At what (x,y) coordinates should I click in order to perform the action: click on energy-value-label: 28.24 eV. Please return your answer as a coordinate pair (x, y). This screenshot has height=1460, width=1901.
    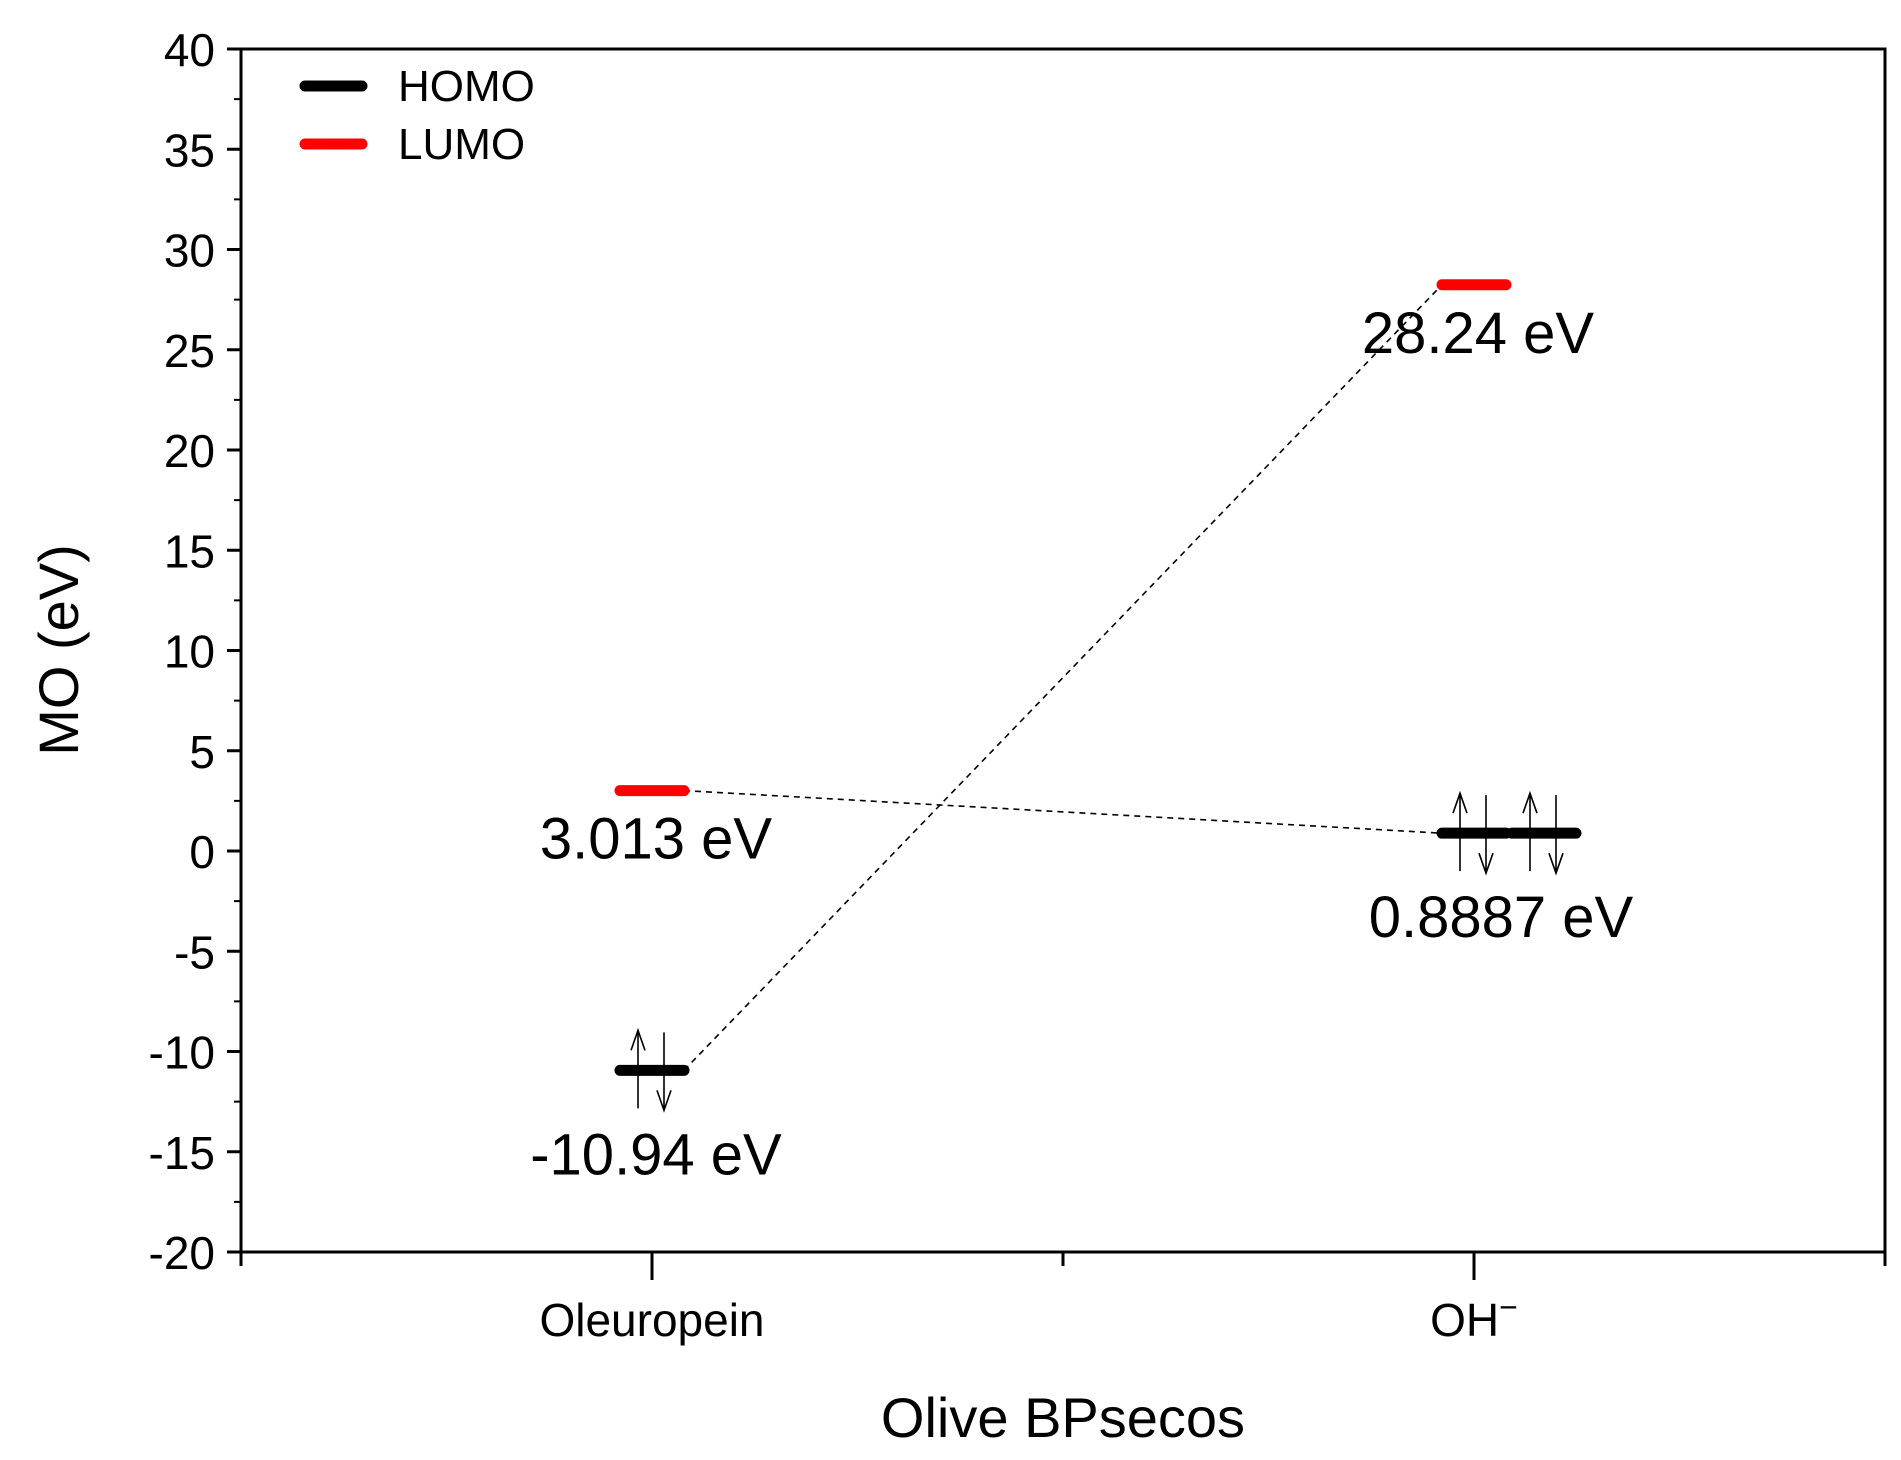
    Looking at the image, I should click on (1478, 333).